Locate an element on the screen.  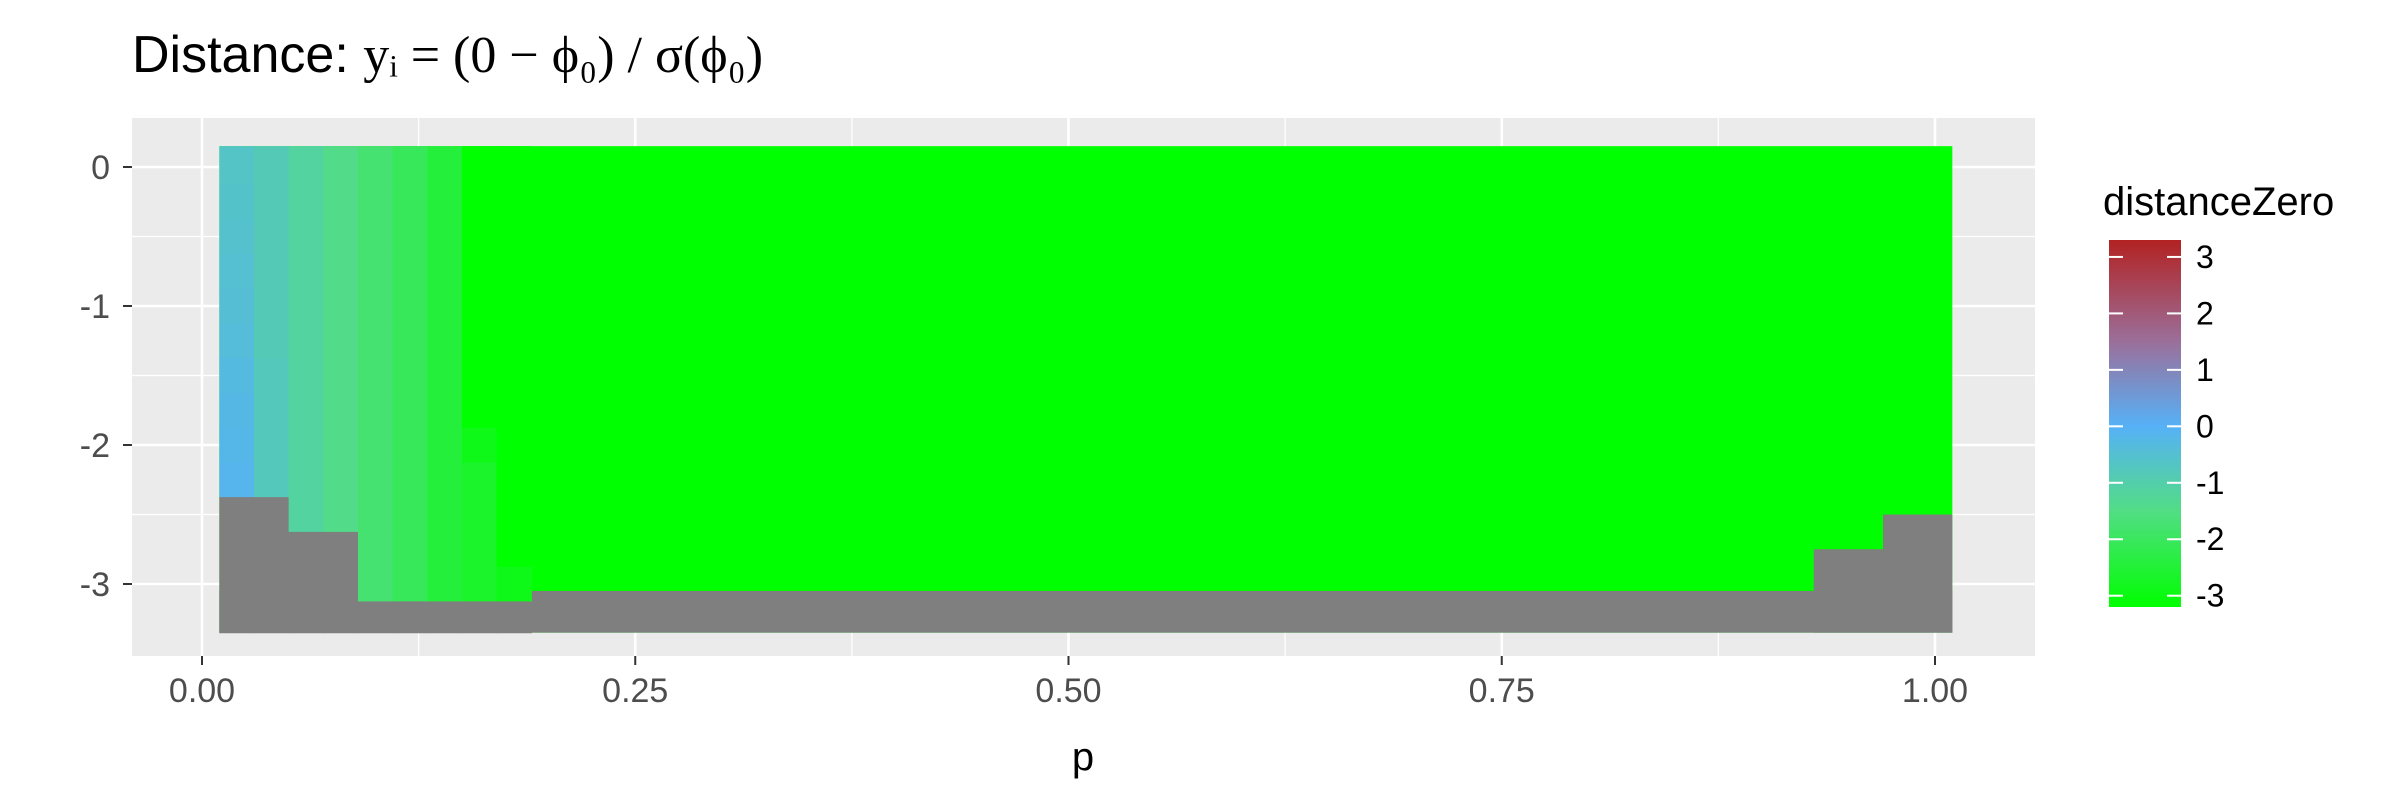
legend-label: -3 is located at coordinates (2210, 596).